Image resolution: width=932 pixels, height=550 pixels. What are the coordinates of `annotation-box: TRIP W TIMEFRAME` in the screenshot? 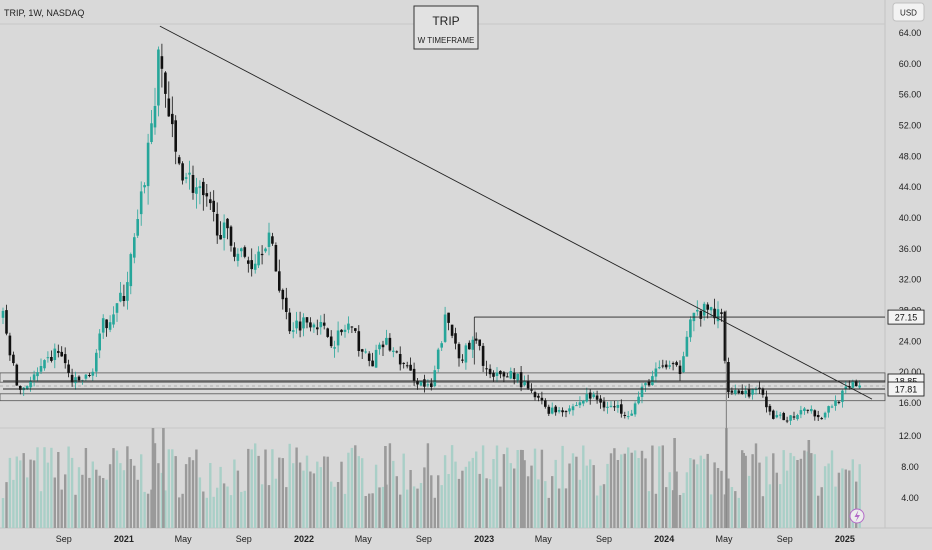 It's located at (446, 27).